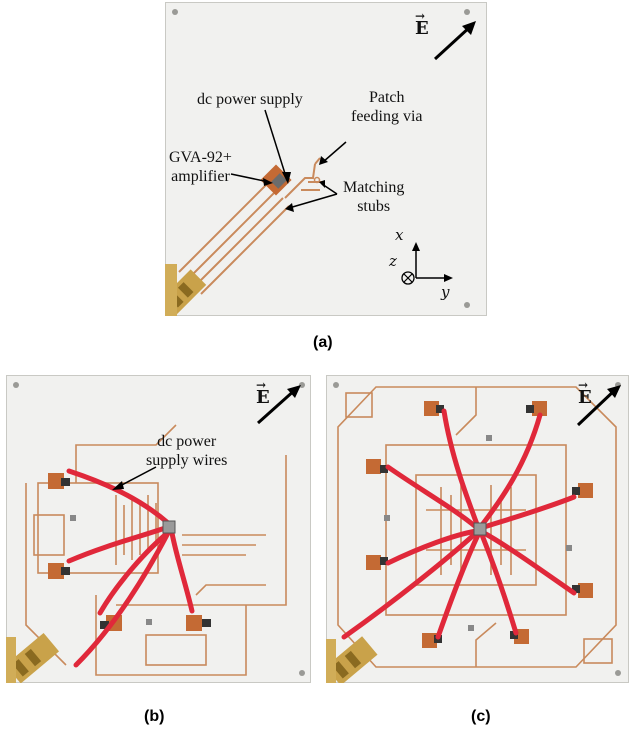 The image size is (633, 731). What do you see at coordinates (323, 342) in the screenshot?
I see `caption-a: (a)` at bounding box center [323, 342].